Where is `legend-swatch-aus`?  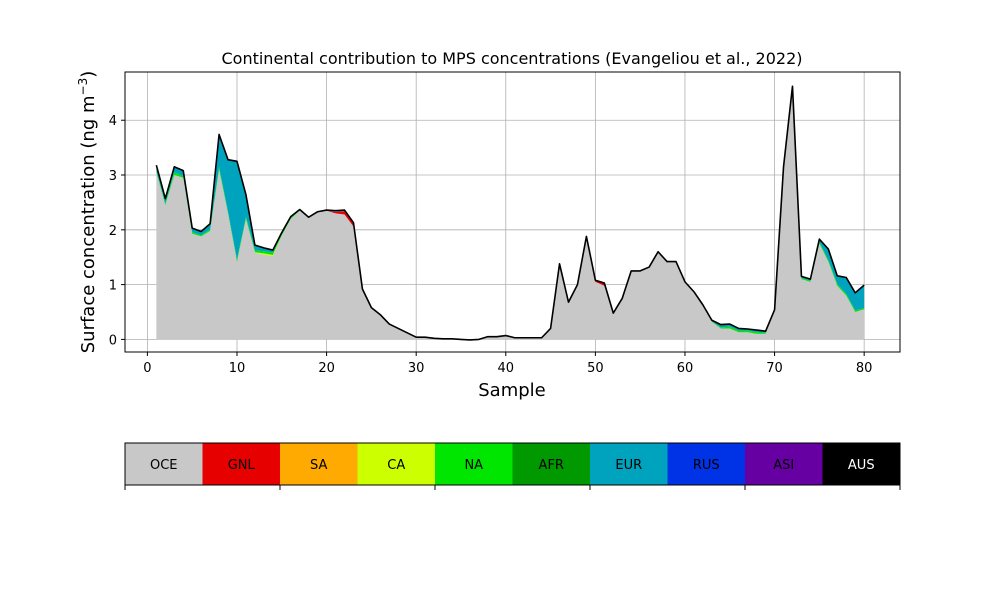
legend-swatch-aus is located at coordinates (861, 464).